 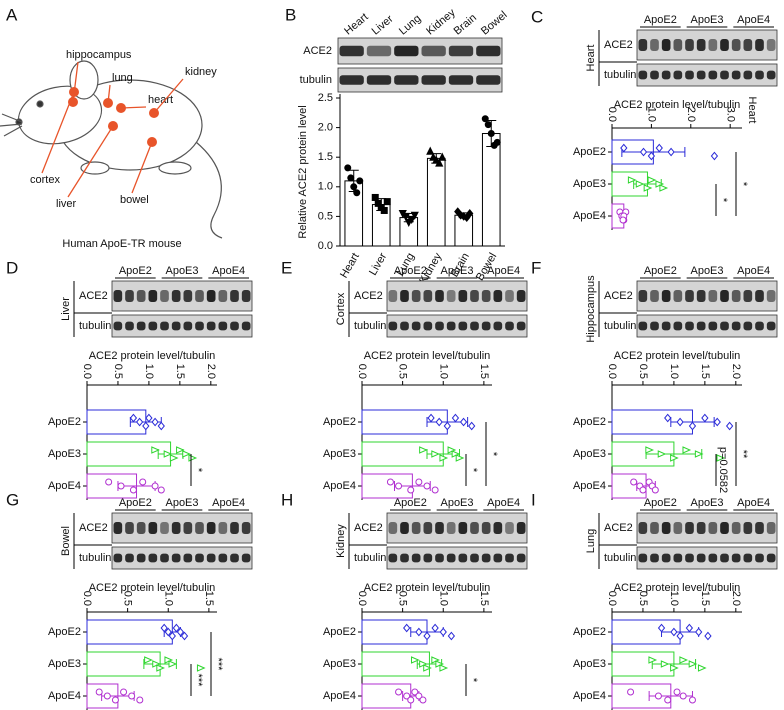 I want to click on panel-letter: C, so click(x=537, y=16).